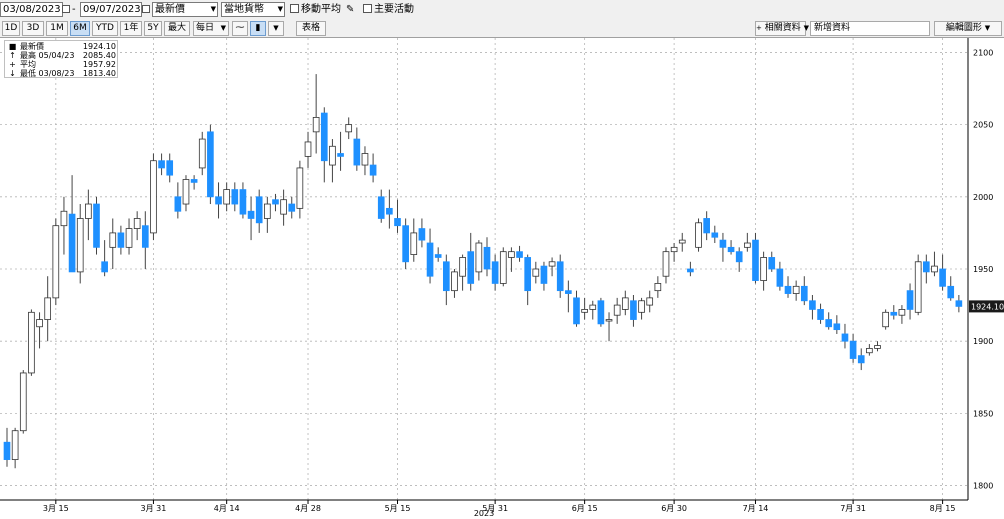  I want to click on start-date-calendar-icon, so click(66, 9).